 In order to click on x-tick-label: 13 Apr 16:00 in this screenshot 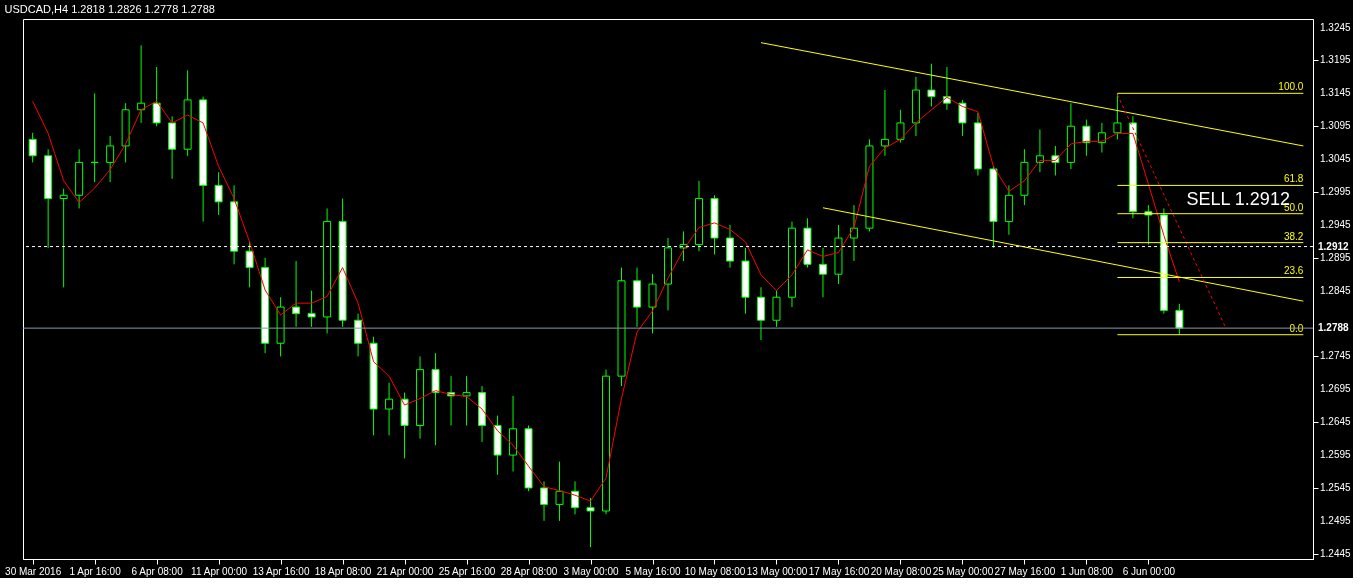, I will do `click(281, 571)`.